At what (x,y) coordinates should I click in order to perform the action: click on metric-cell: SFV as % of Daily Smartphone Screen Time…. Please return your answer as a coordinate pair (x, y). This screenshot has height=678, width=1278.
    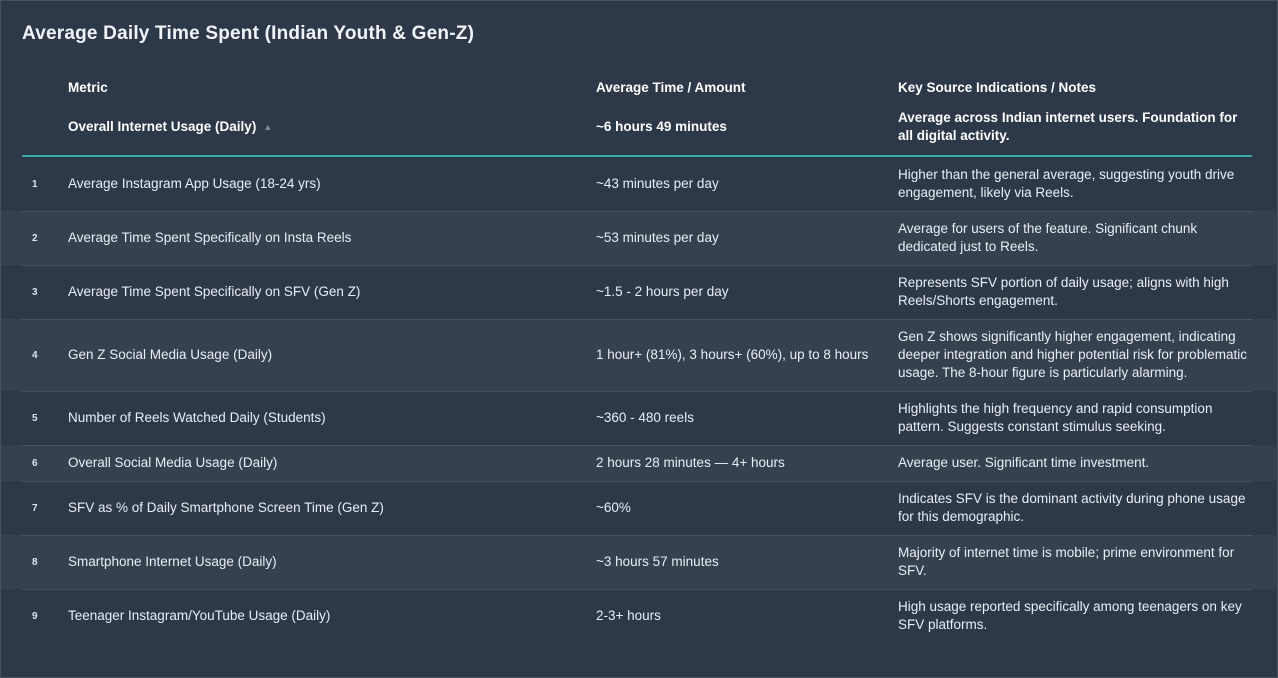
    Looking at the image, I should click on (226, 507).